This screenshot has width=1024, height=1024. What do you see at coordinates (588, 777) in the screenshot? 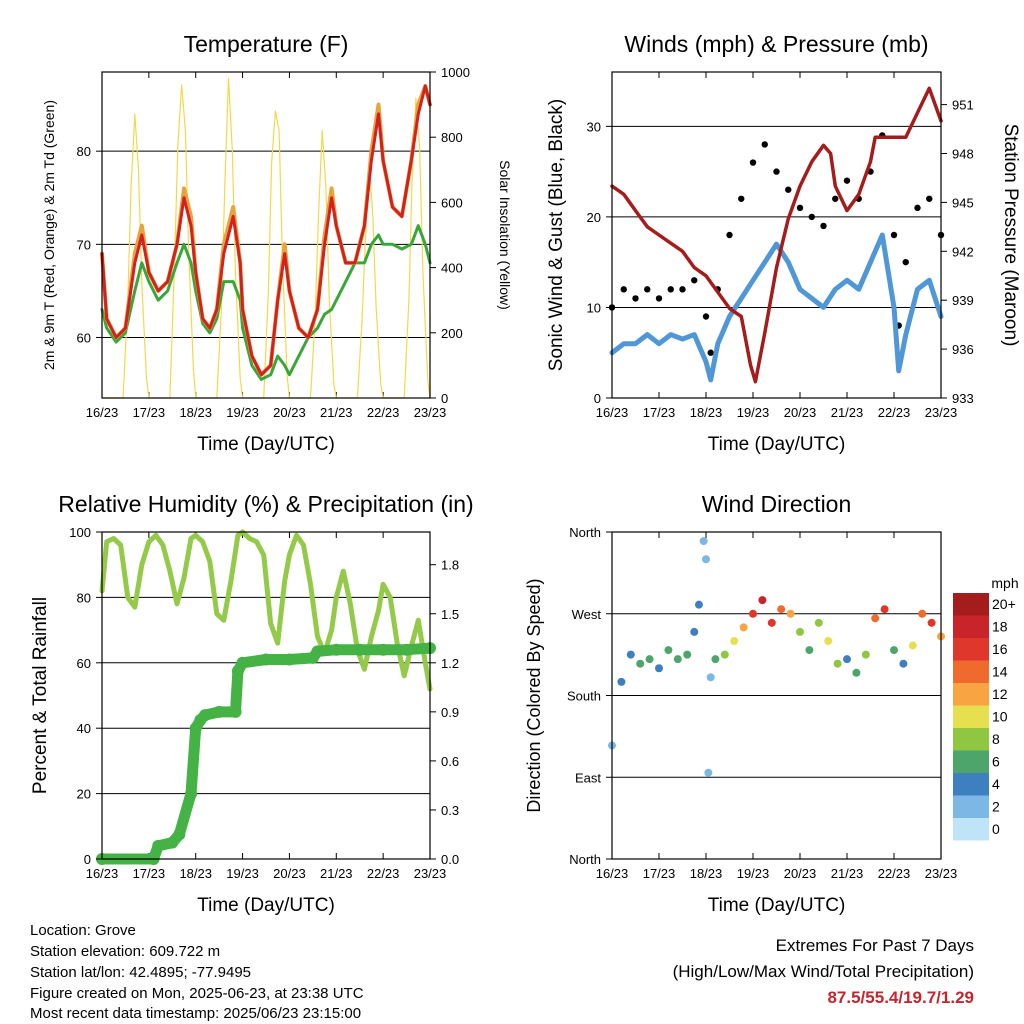
I see `y-tick-label: East` at bounding box center [588, 777].